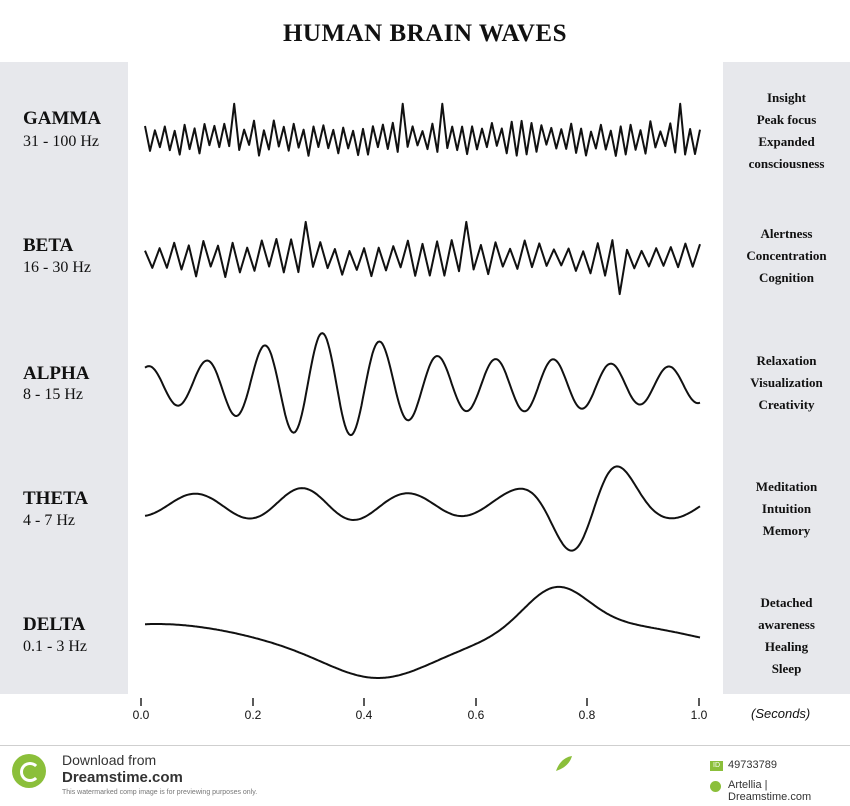  What do you see at coordinates (587, 715) in the screenshot?
I see `tick-label: 0.8` at bounding box center [587, 715].